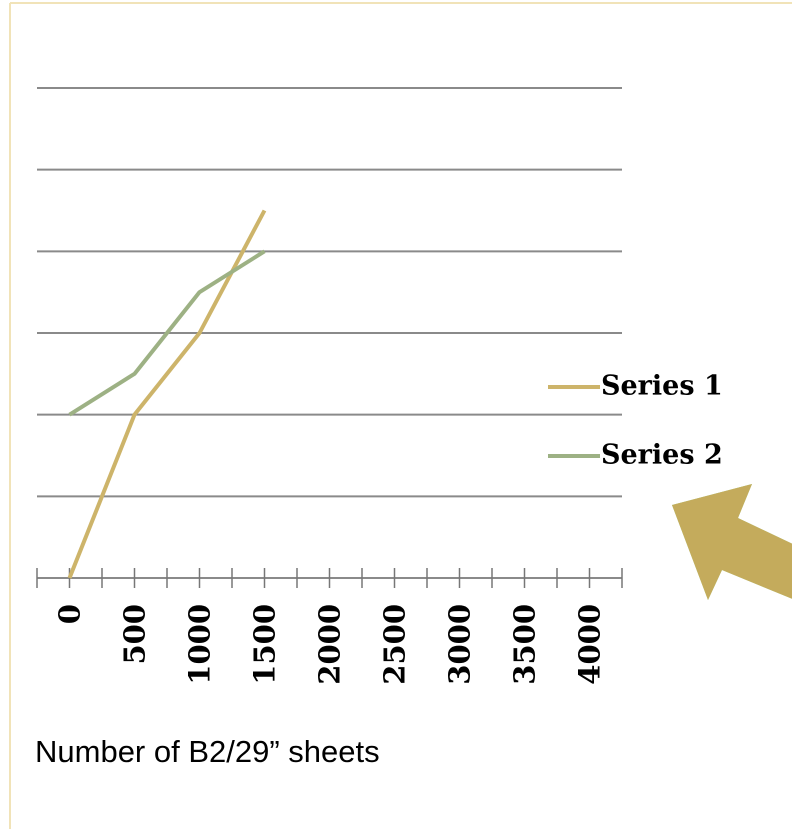  Describe the element at coordinates (662, 455) in the screenshot. I see `legend-label: Series 2` at that location.